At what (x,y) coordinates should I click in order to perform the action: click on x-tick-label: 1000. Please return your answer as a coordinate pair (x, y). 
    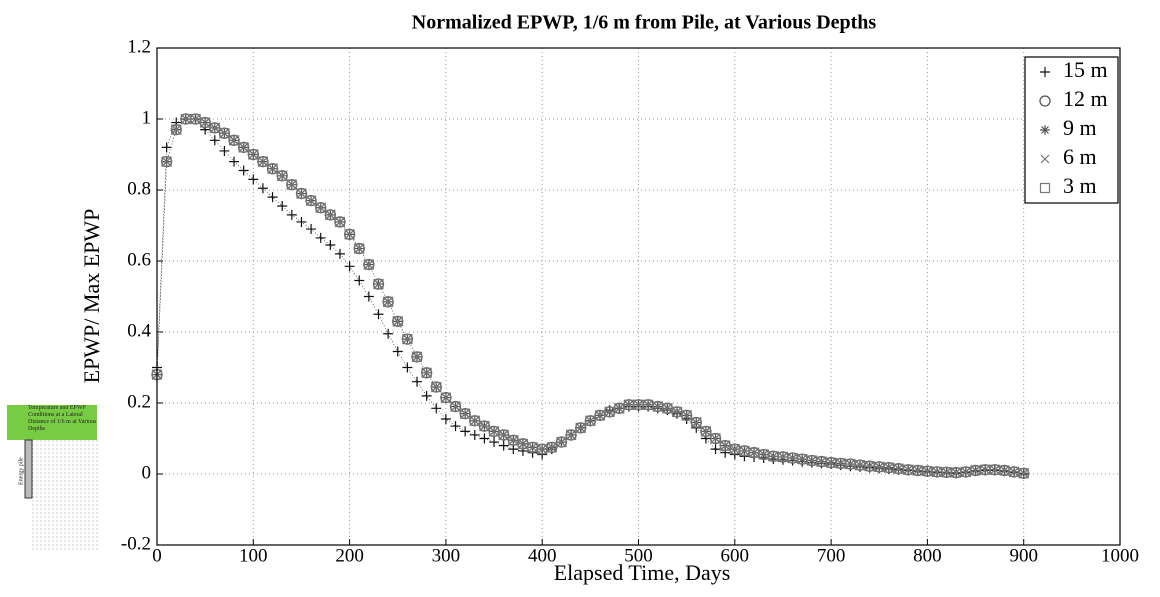
    Looking at the image, I should click on (1120, 555).